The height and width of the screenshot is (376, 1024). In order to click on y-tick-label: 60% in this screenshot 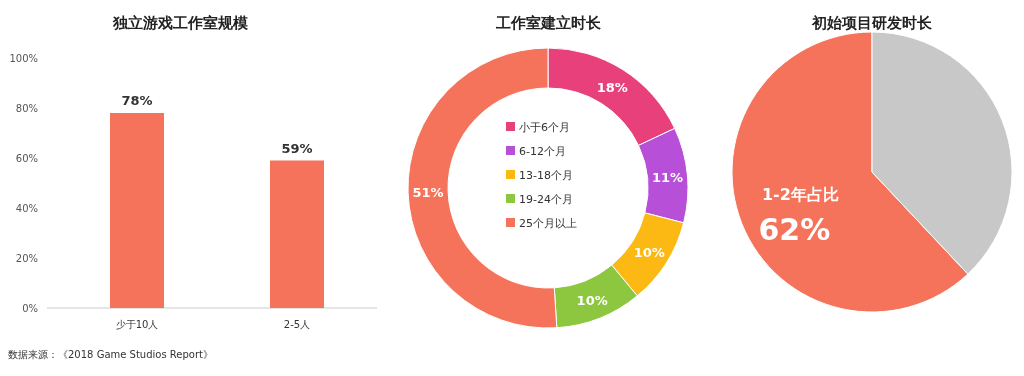, I will do `click(26, 158)`.